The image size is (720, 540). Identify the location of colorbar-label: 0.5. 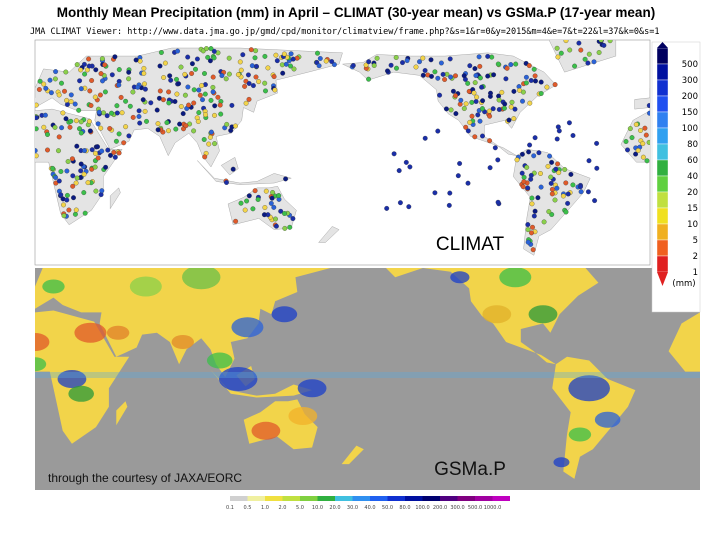
(248, 508).